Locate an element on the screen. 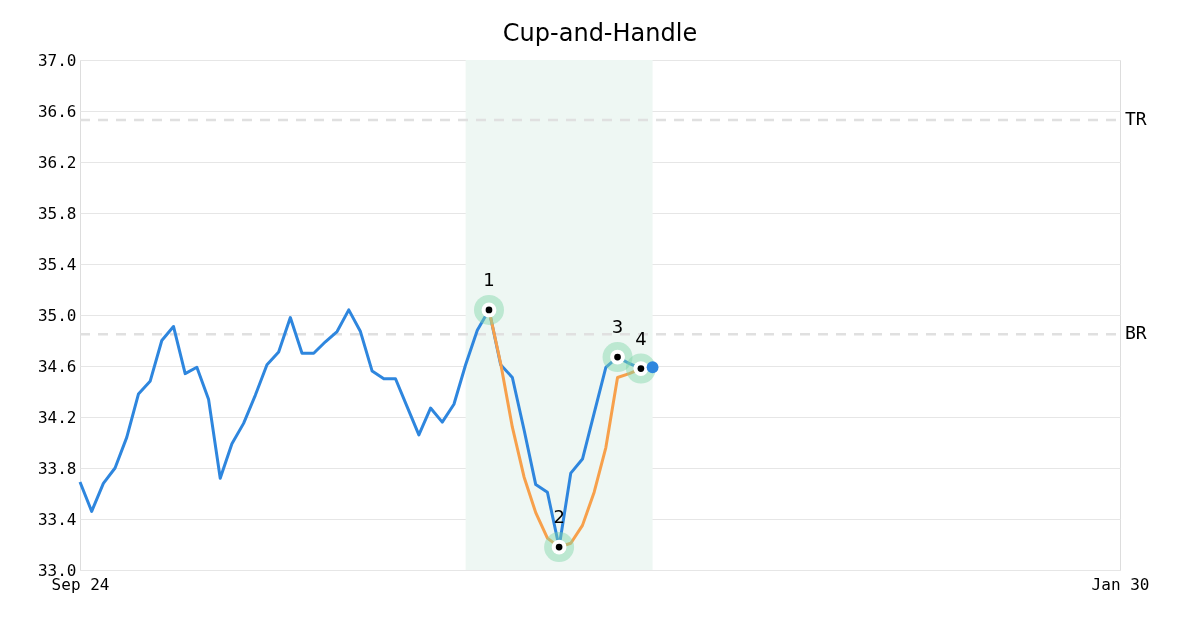  ref-line-label: BR is located at coordinates (1136, 333).